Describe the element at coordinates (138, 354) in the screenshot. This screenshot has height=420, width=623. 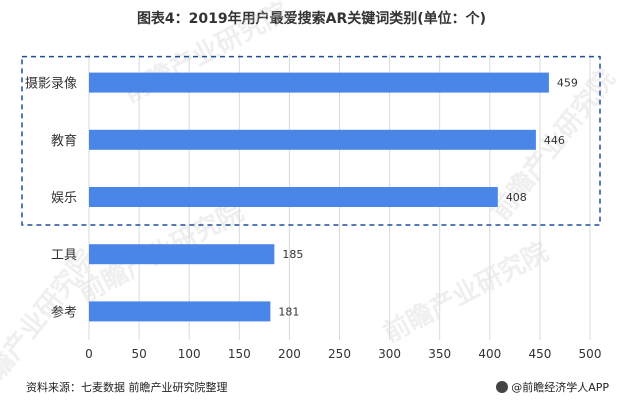
I see `x-tick-label: 50` at that location.